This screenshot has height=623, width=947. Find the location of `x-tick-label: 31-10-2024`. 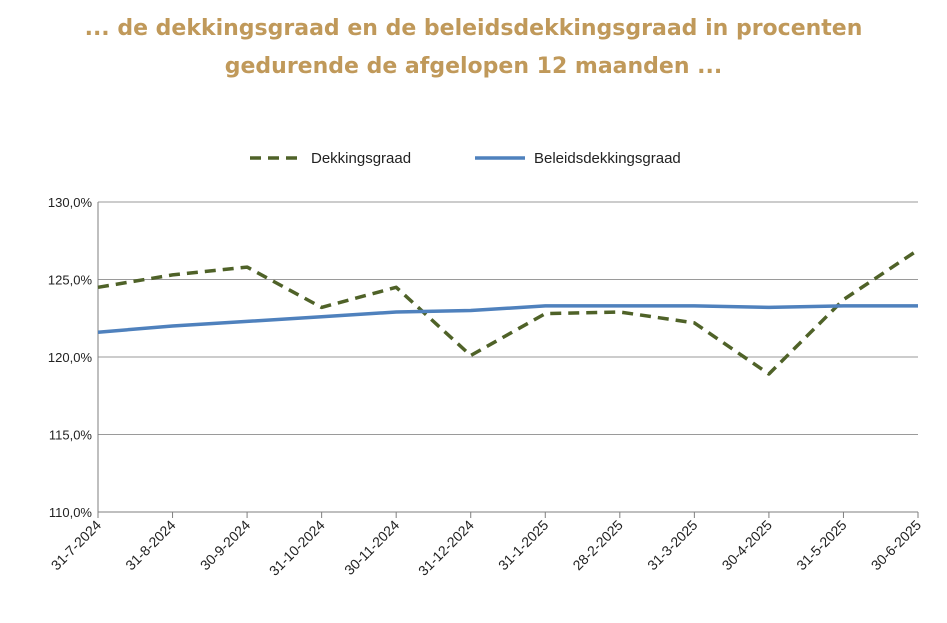

x-tick-label: 31-10-2024 is located at coordinates (297, 548).